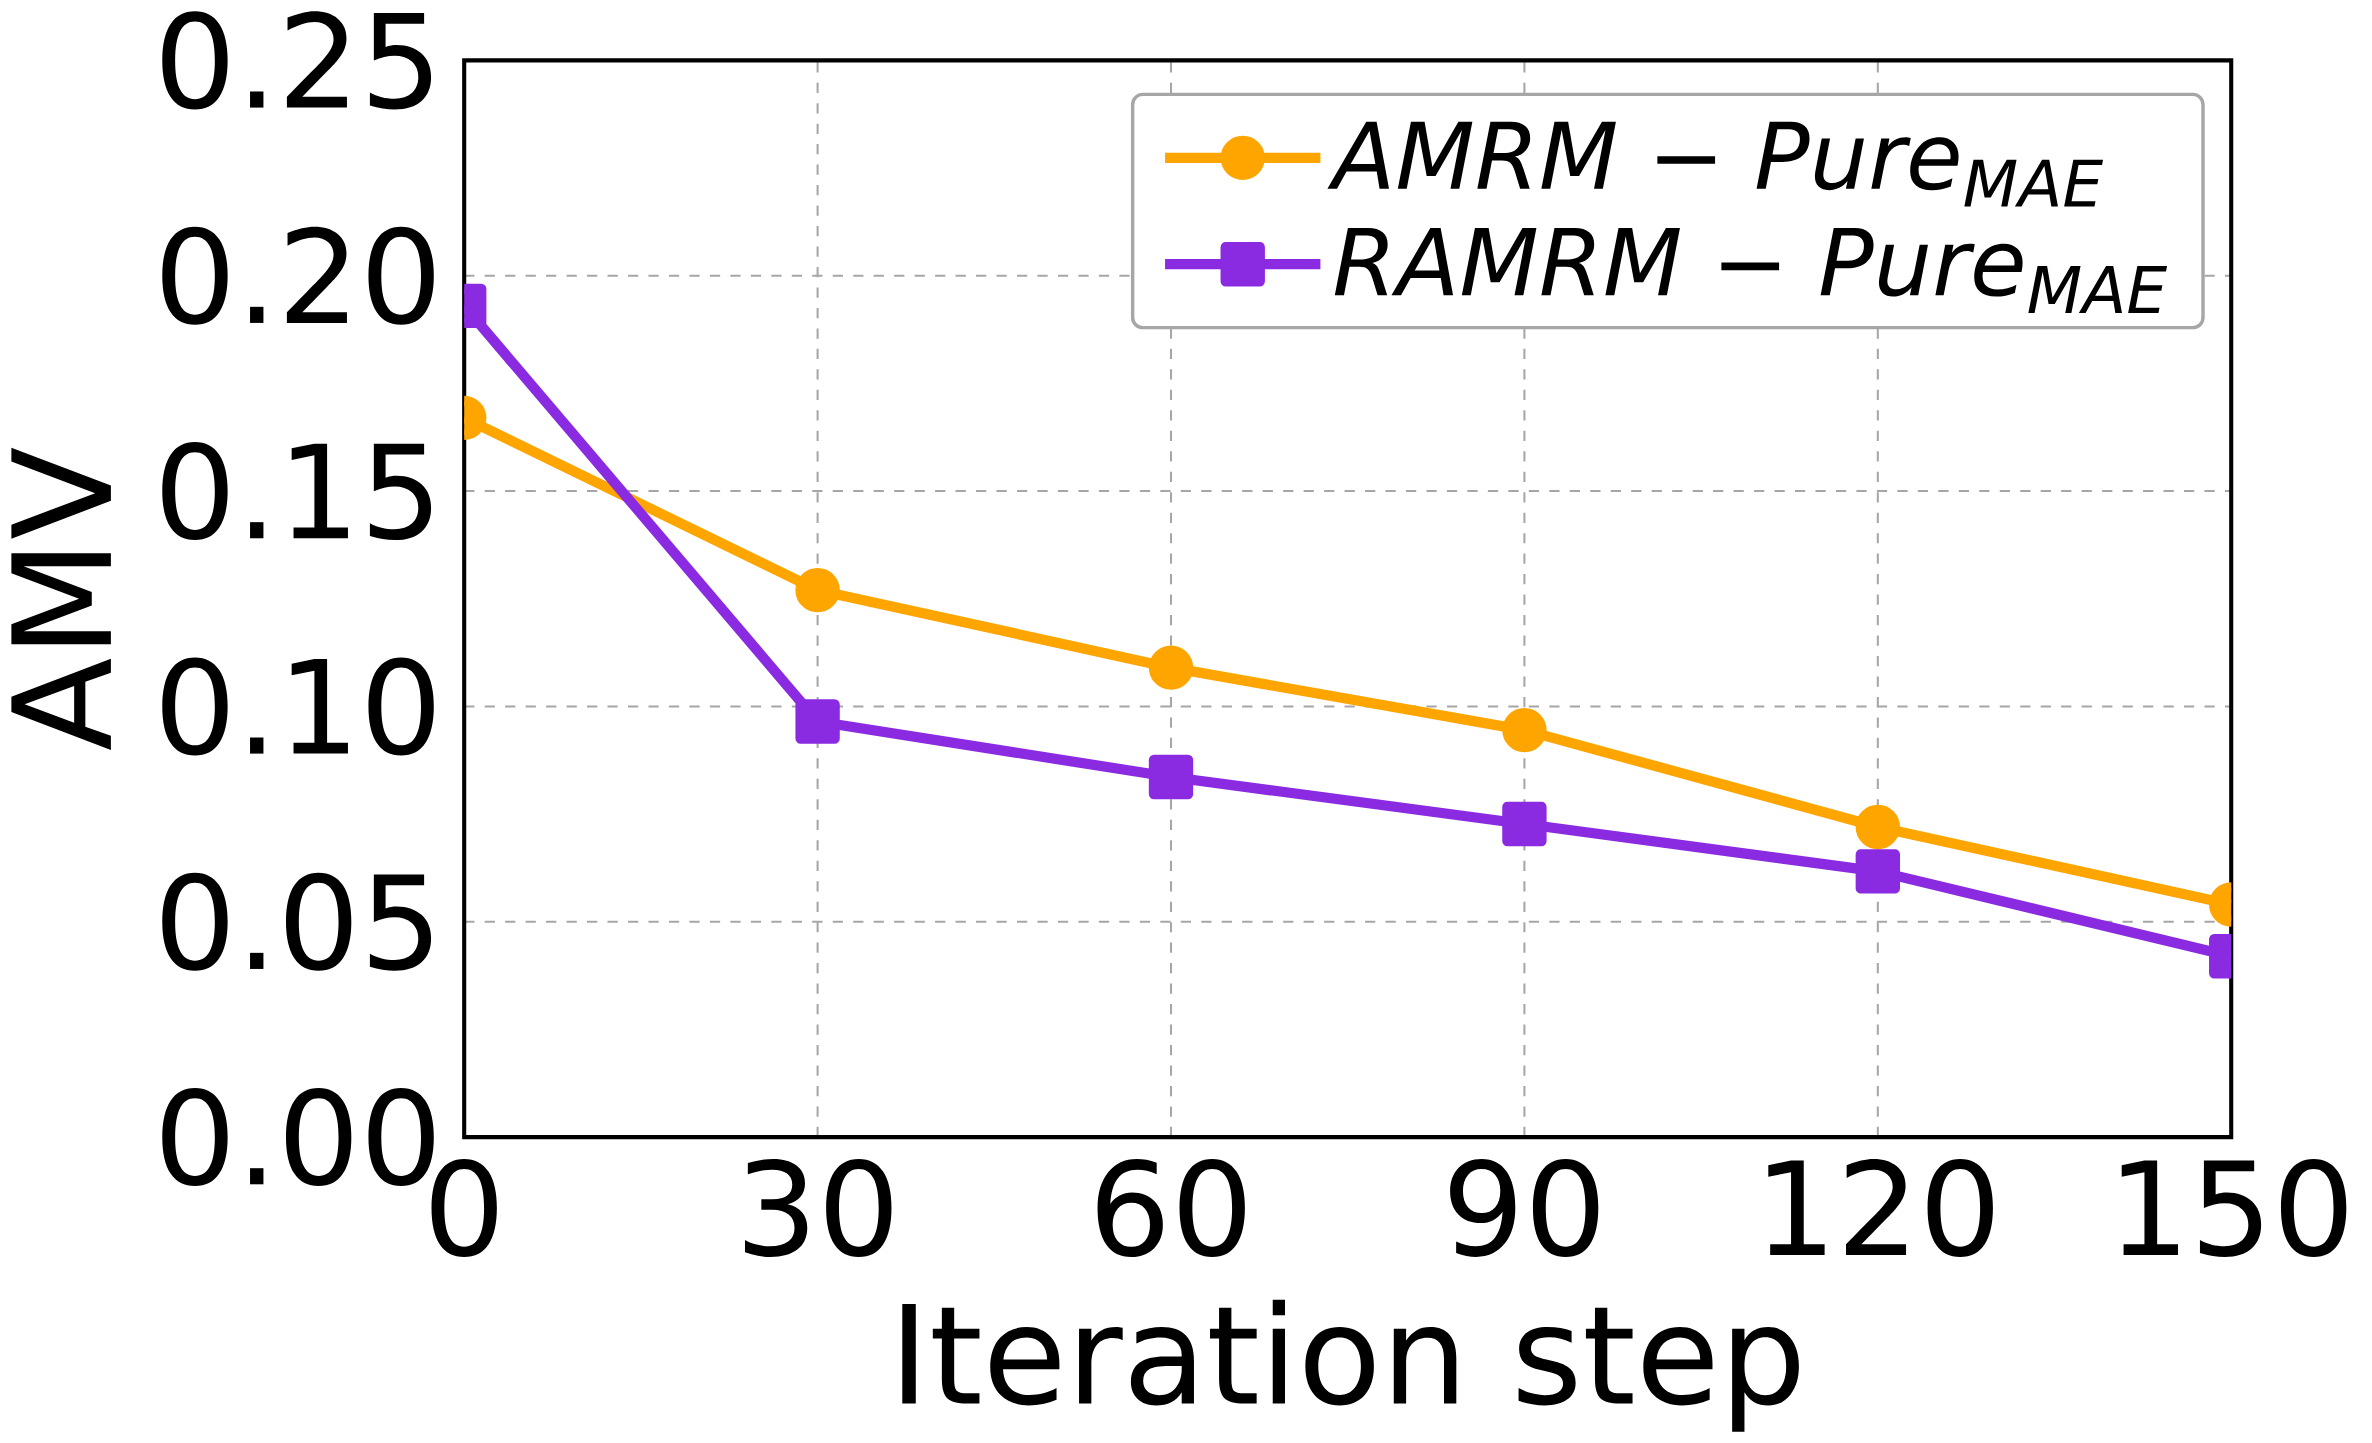 The image size is (2372, 1443). What do you see at coordinates (1171, 1207) in the screenshot?
I see `x-tick-label: 60` at bounding box center [1171, 1207].